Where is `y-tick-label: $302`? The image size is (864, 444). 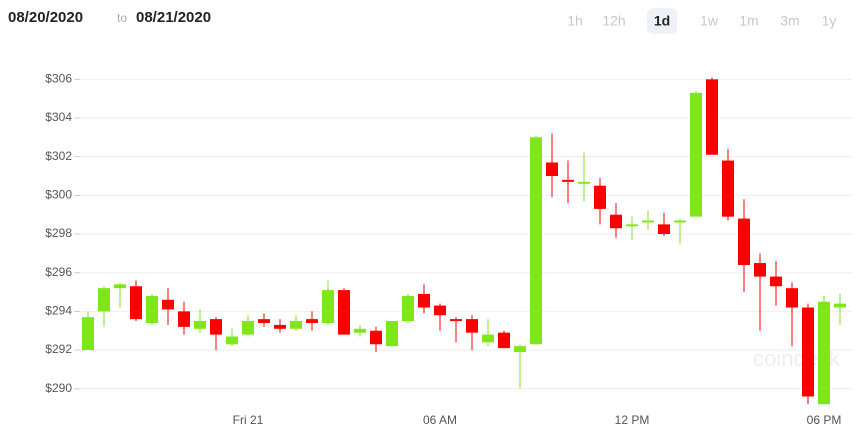 y-tick-label: $302 is located at coordinates (58, 156).